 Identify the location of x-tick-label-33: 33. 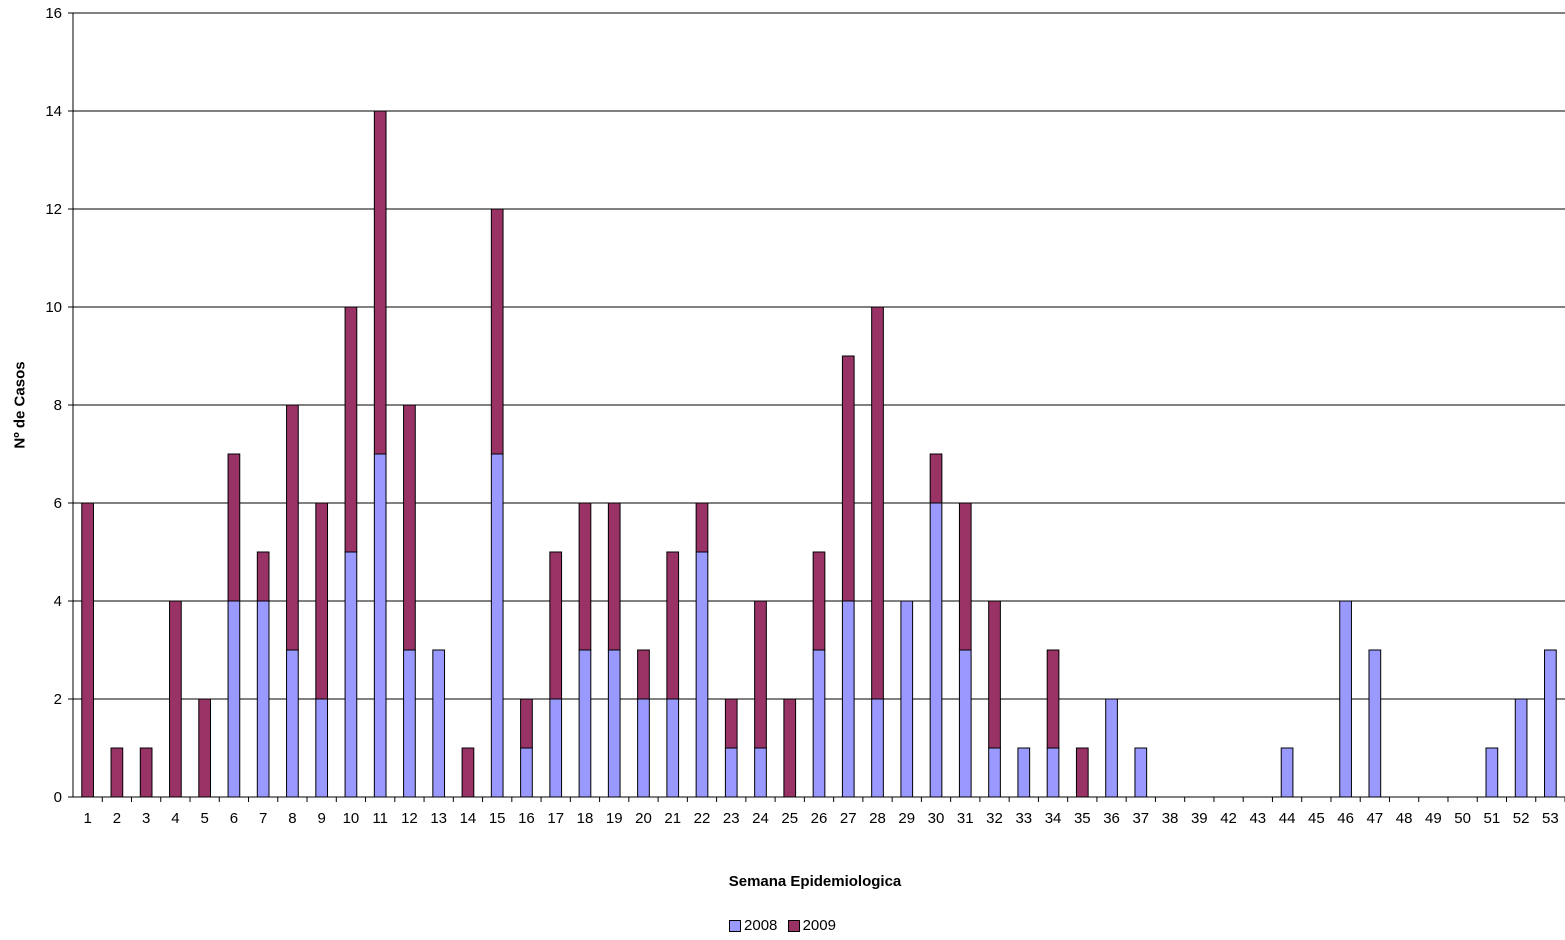
(1023, 818).